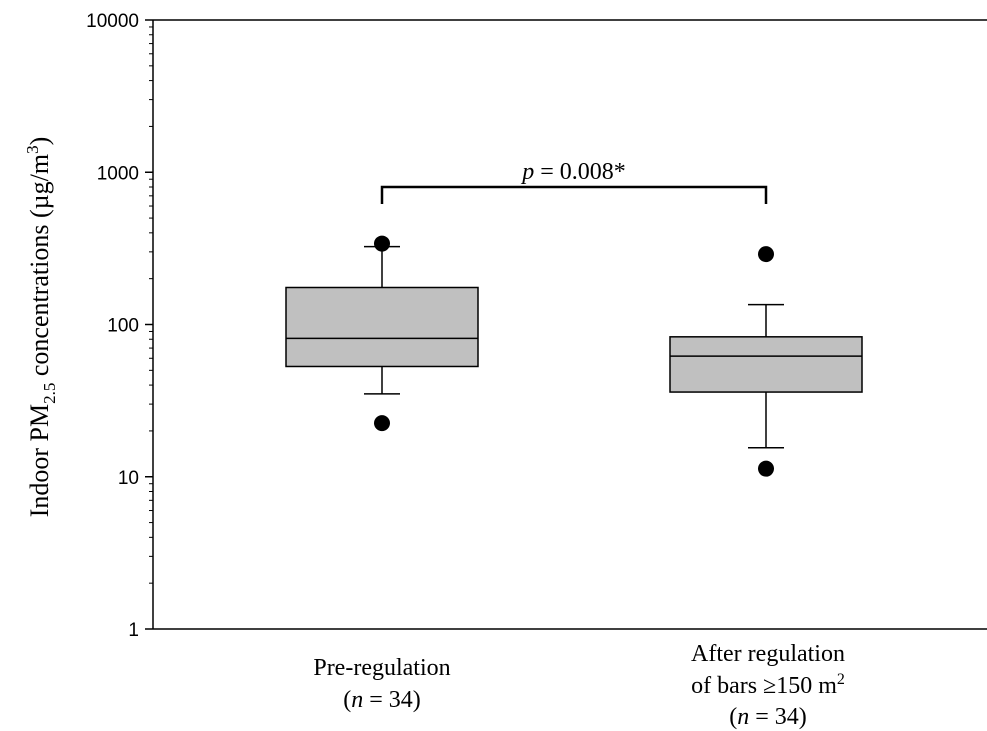  Describe the element at coordinates (118, 173) in the screenshot. I see `y-tick-label: 1000` at that location.